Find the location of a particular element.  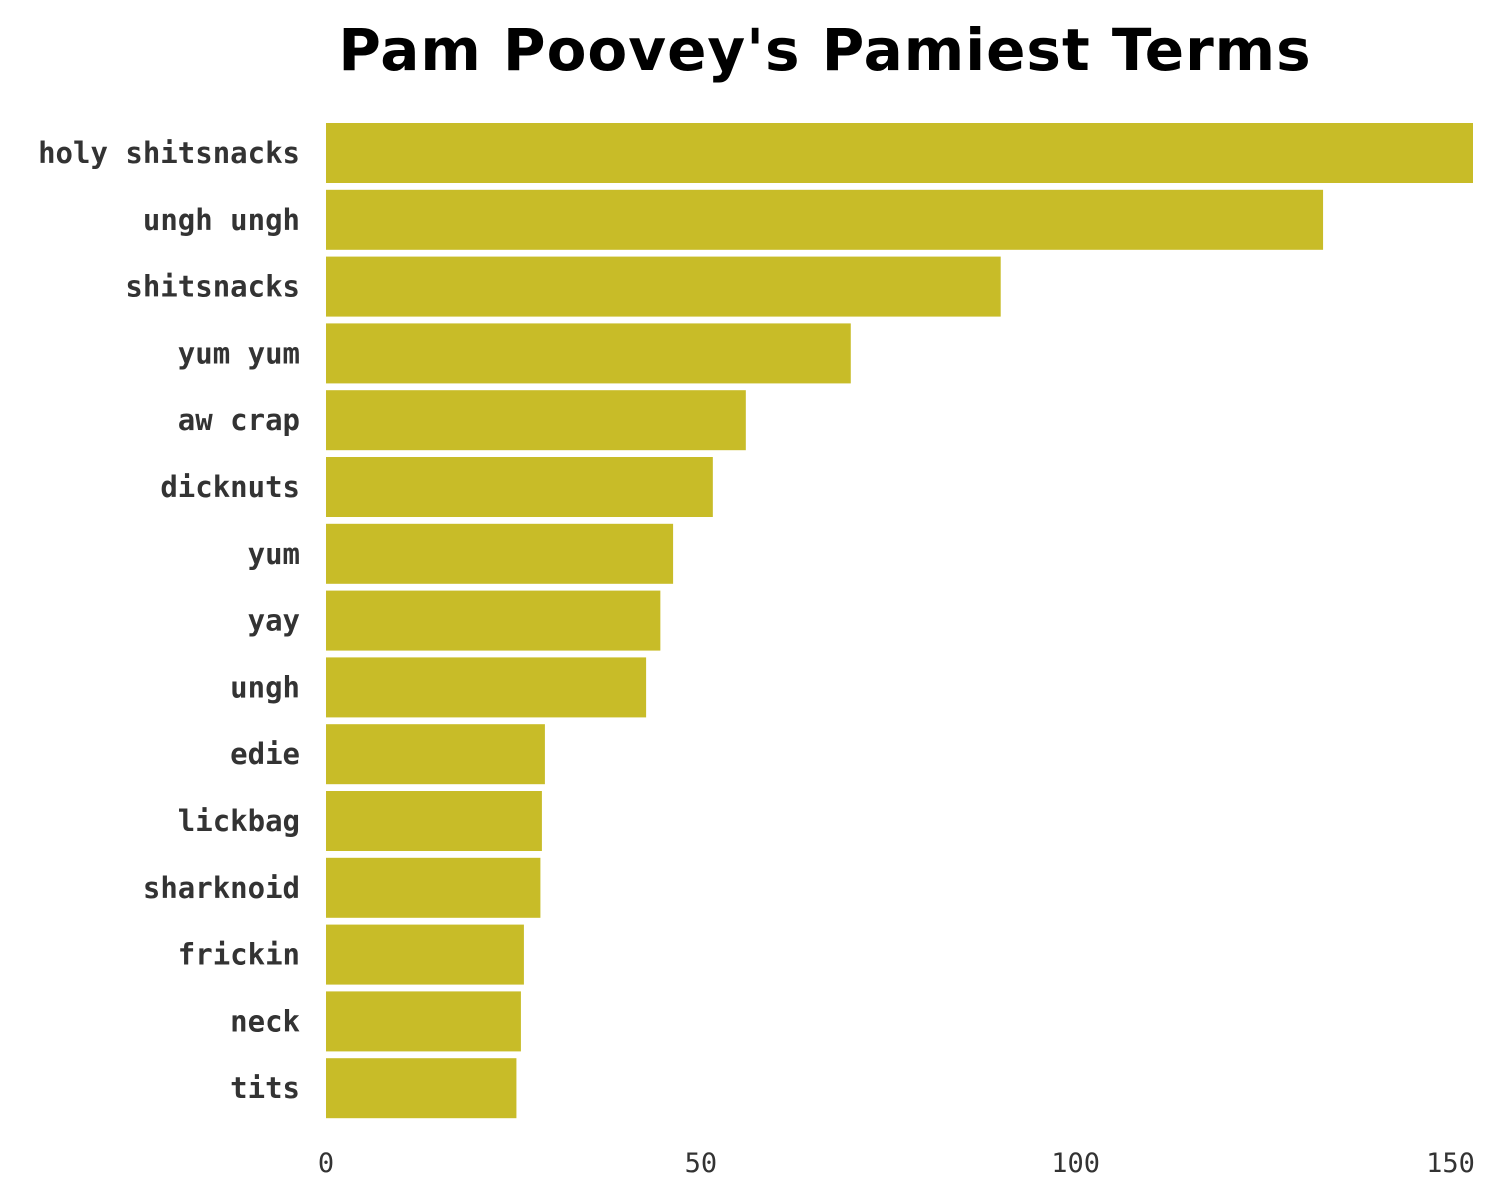

bar-yum is located at coordinates (500, 553).